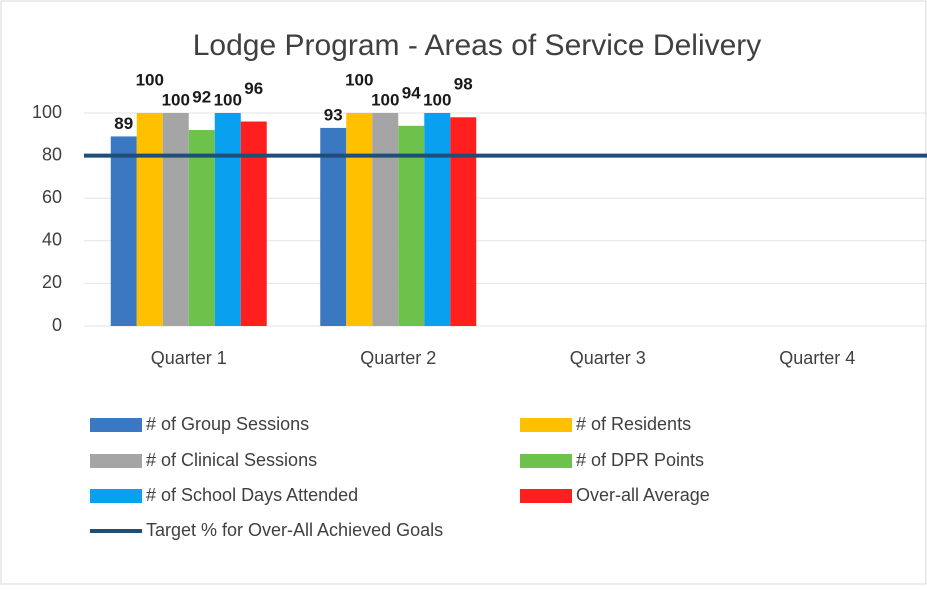  What do you see at coordinates (52, 282) in the screenshot?
I see `y-tick-label: 20` at bounding box center [52, 282].